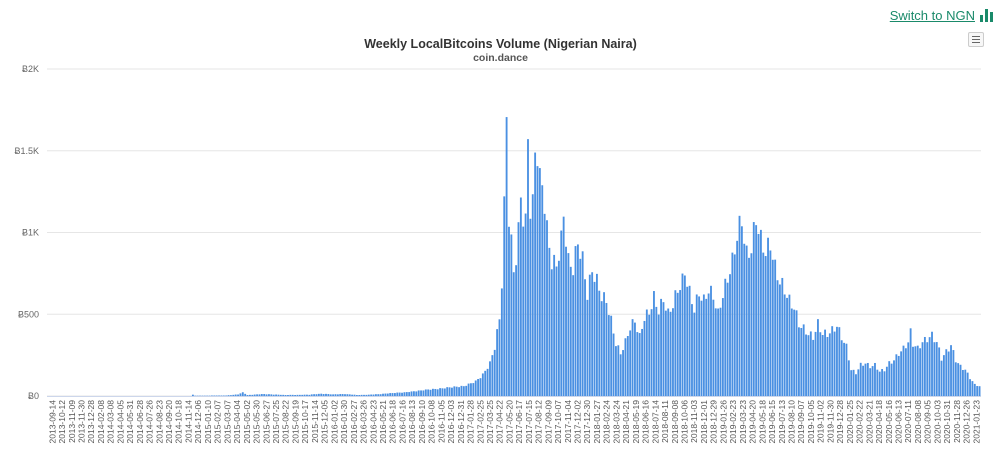 The image size is (1001, 459). What do you see at coordinates (470, 422) in the screenshot?
I see `x-tick-label: 2017-01-28` at bounding box center [470, 422].